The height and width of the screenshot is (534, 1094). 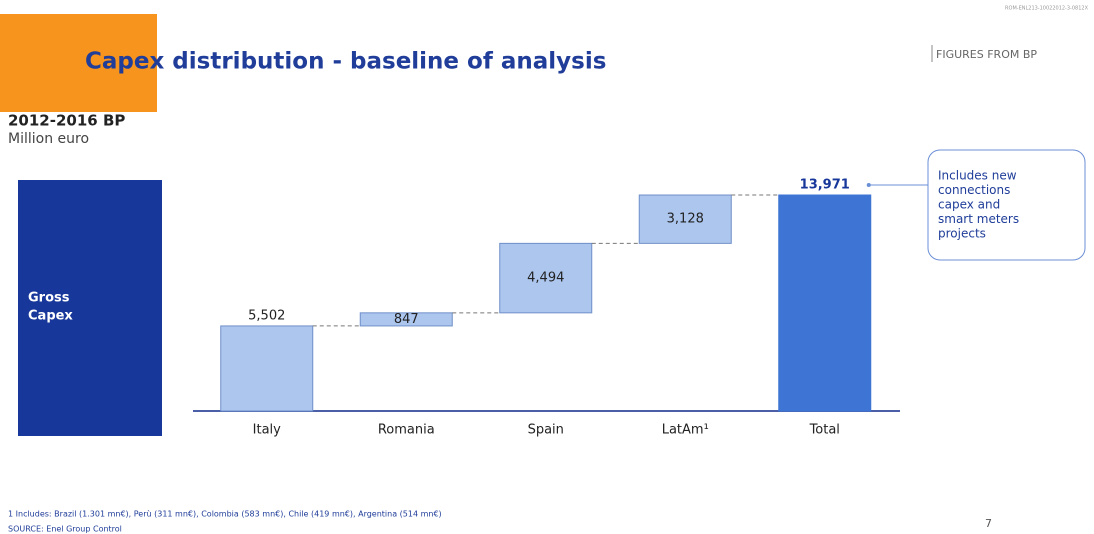 I want to click on x-tick-label: Romania, so click(x=406, y=430).